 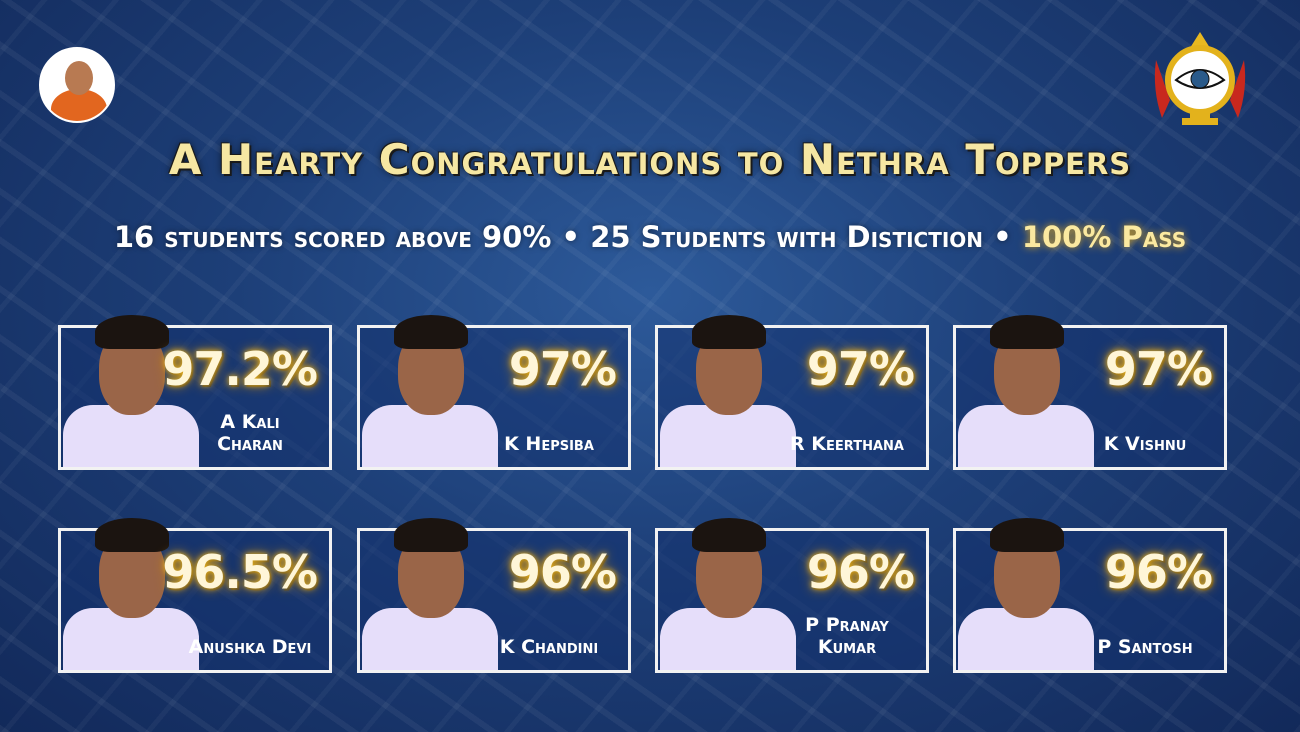 I want to click on topper-card: 96% P Pranay Kumar, so click(x=792, y=595).